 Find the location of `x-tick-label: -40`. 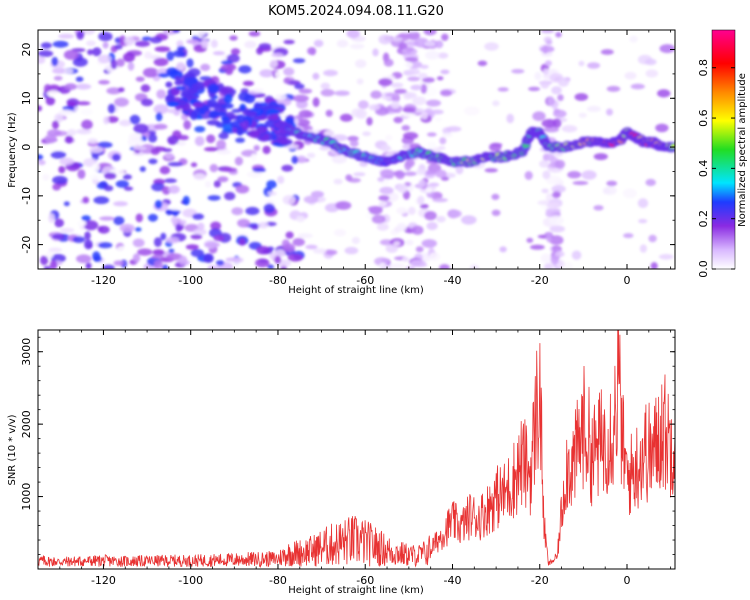

x-tick-label: -40 is located at coordinates (453, 580).